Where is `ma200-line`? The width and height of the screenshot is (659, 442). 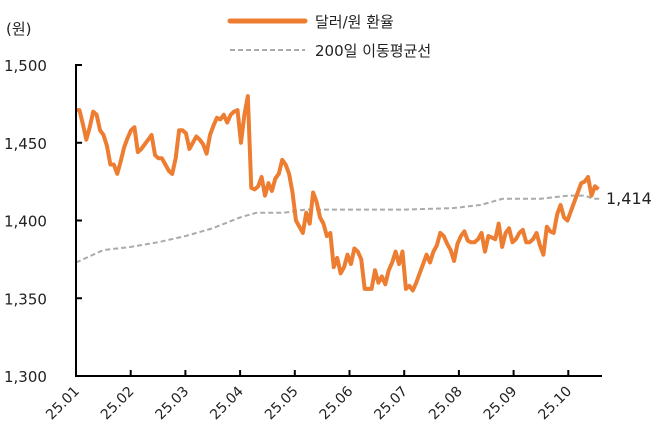 ma200-line is located at coordinates (338, 229).